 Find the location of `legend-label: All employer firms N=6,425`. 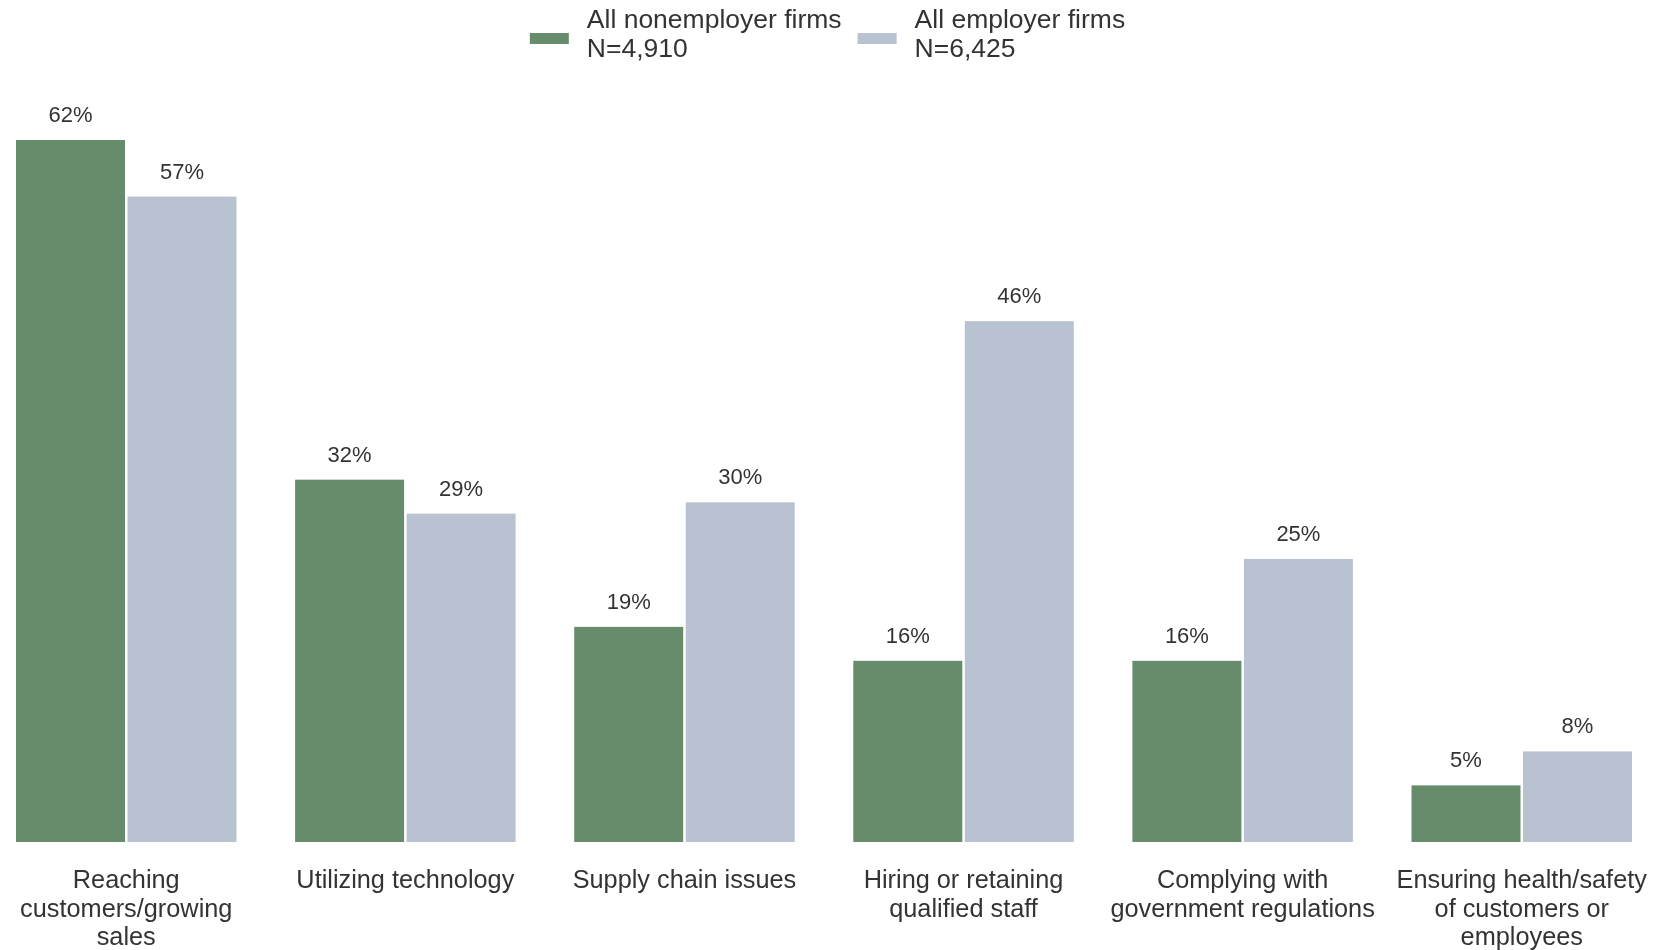

legend-label: All employer firms N=6,425 is located at coordinates (1020, 33).